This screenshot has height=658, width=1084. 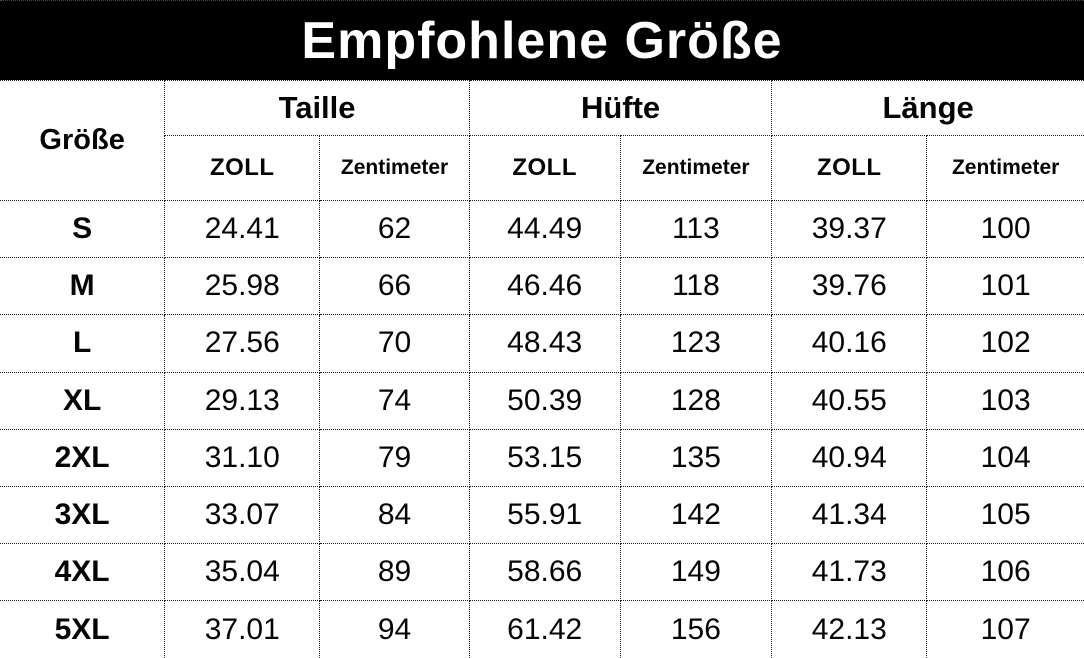 I want to click on size-label: L, so click(x=83, y=343).